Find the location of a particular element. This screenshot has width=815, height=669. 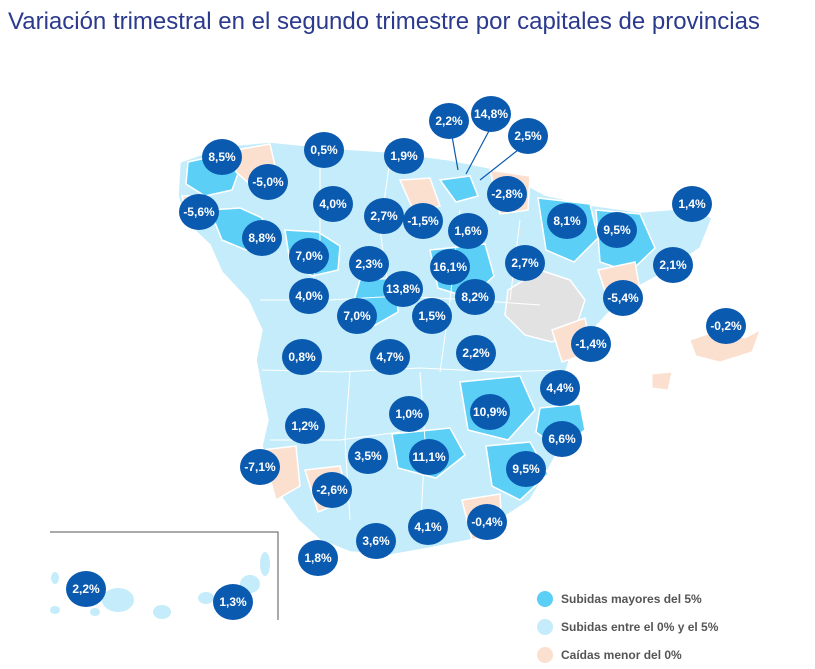

value-label: 10,9% is located at coordinates (490, 412).